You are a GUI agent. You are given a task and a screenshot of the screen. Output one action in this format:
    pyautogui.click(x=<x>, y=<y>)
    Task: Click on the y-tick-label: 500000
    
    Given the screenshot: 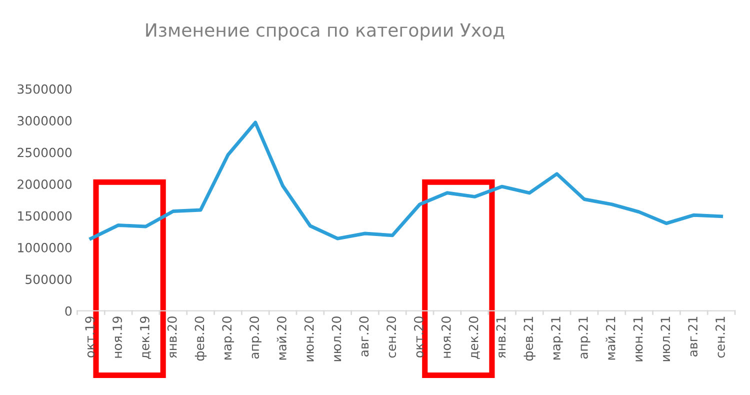 What is the action you would take?
    pyautogui.click(x=49, y=279)
    